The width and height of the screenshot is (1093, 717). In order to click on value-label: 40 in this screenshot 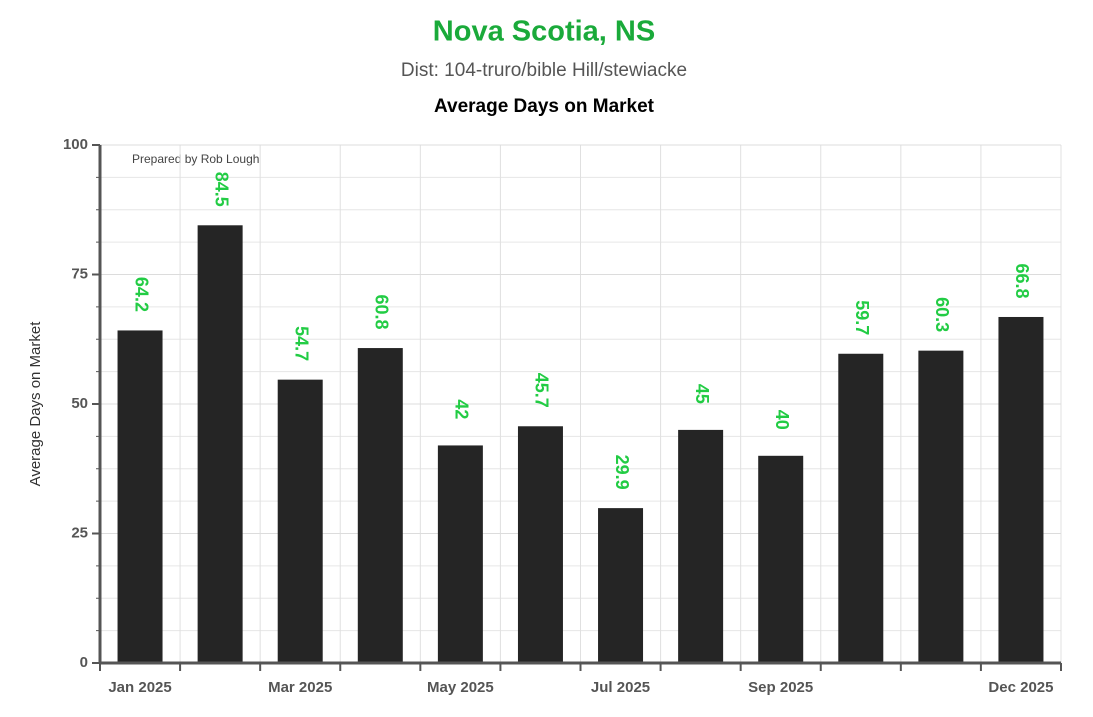, I will do `click(782, 420)`.